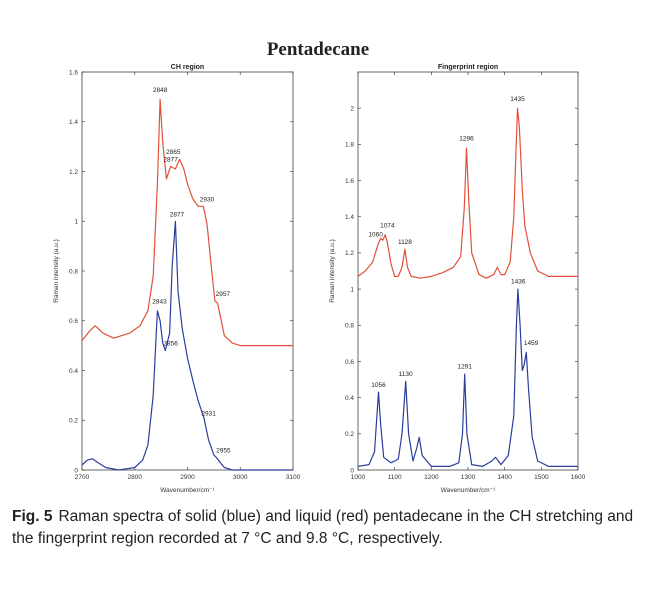 The width and height of the screenshot is (651, 592). Describe the element at coordinates (207, 199) in the screenshot. I see `peak-label: 2930` at that location.